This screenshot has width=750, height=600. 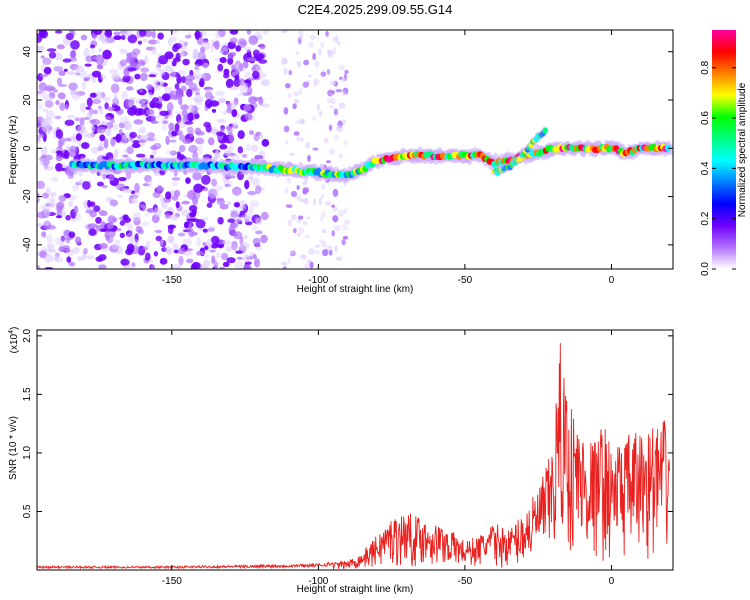 What do you see at coordinates (465, 581) in the screenshot?
I see `snr-x-tick-label: -50` at bounding box center [465, 581].